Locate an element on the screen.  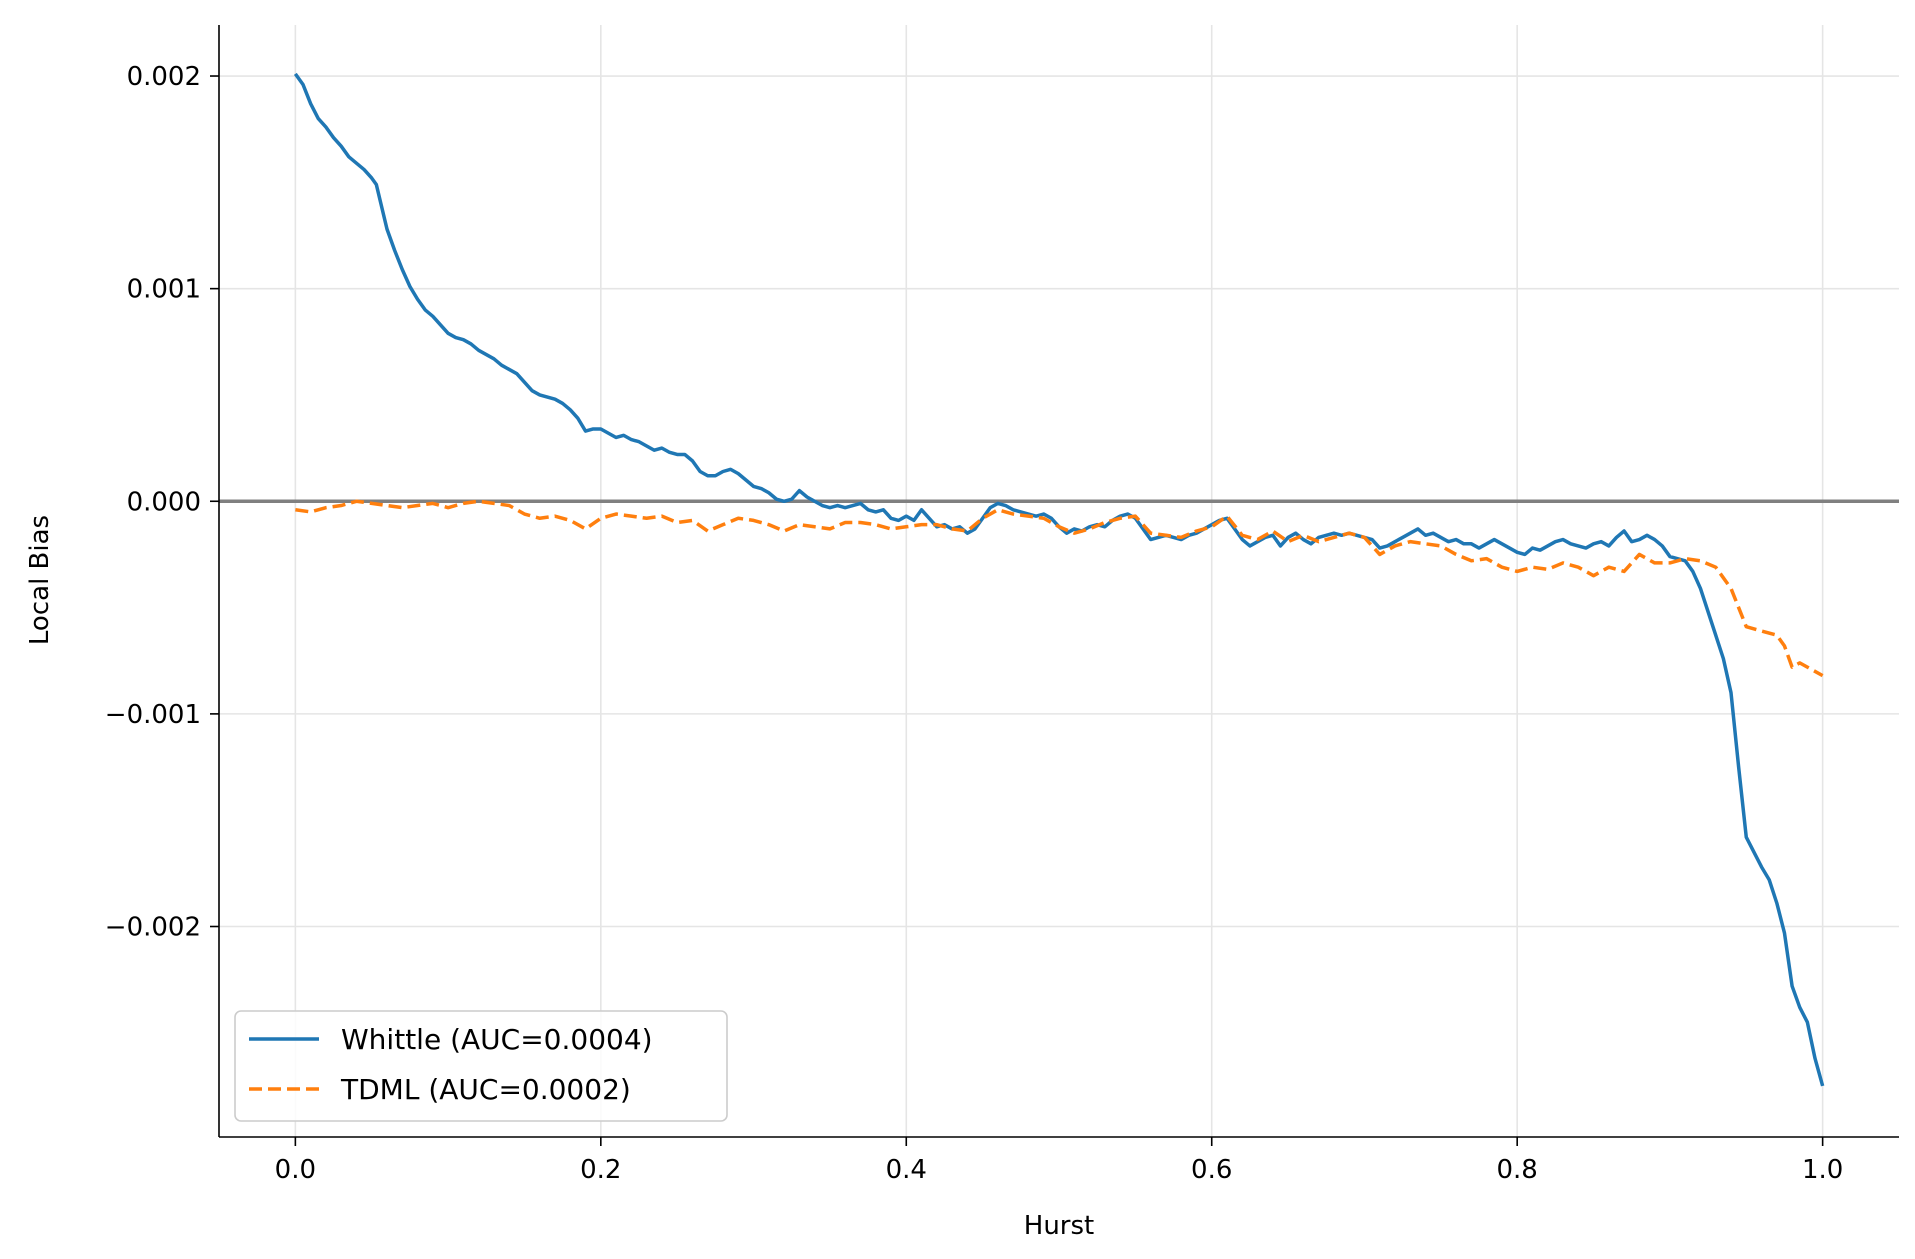
x-tick-label: 0.2 is located at coordinates (600, 1170).